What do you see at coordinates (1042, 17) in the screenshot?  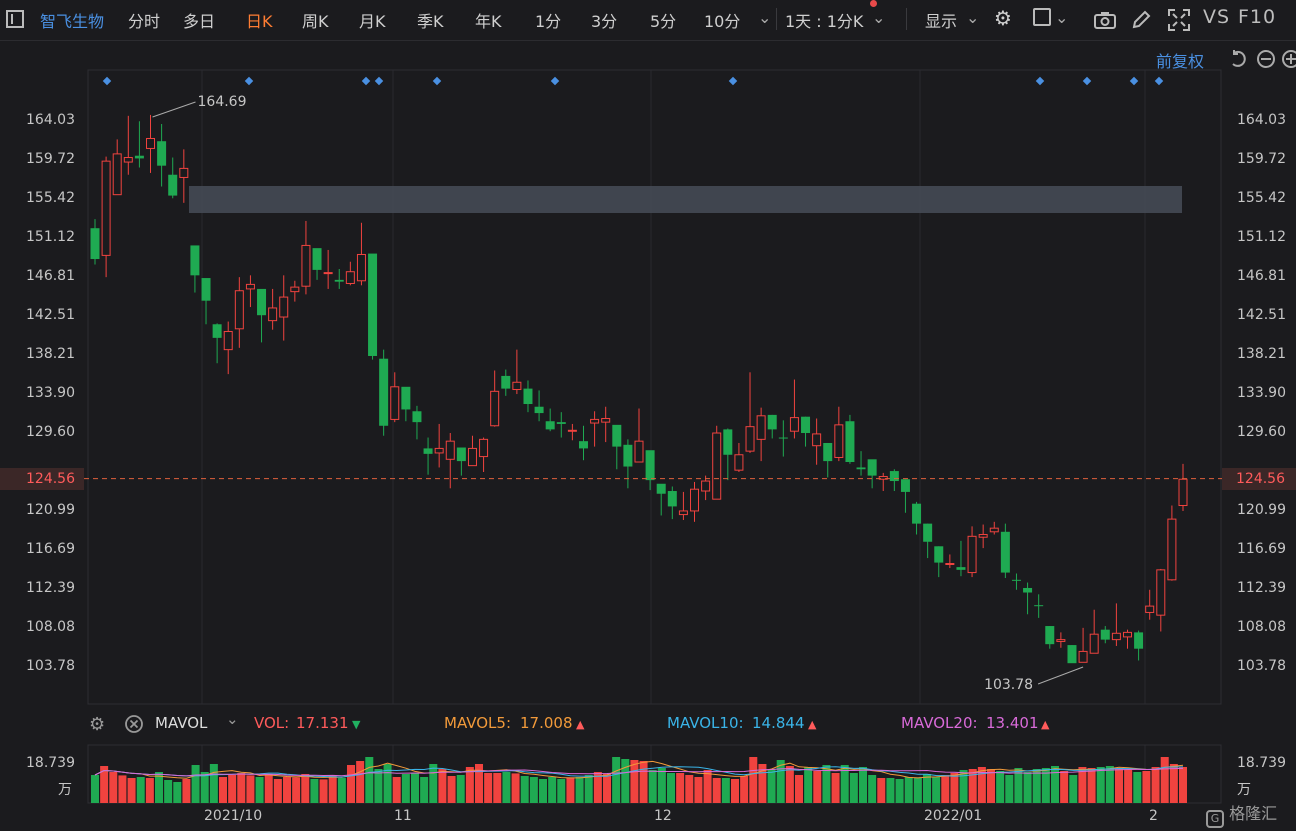 I see `checkbox-icon` at bounding box center [1042, 17].